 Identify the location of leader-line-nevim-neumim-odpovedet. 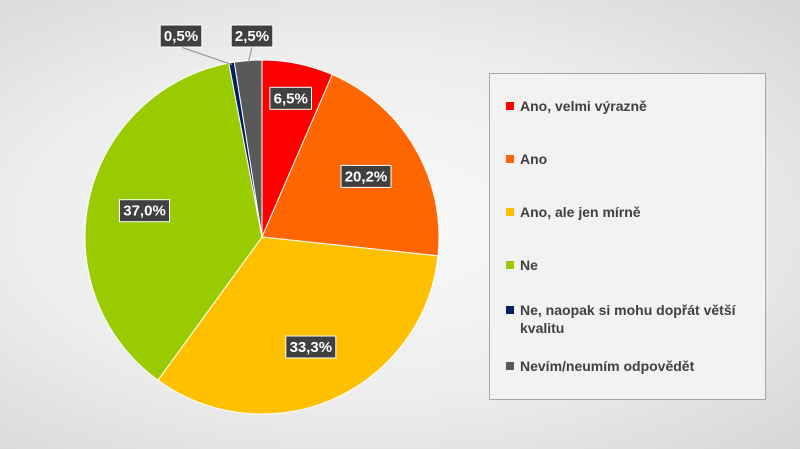
(250, 54).